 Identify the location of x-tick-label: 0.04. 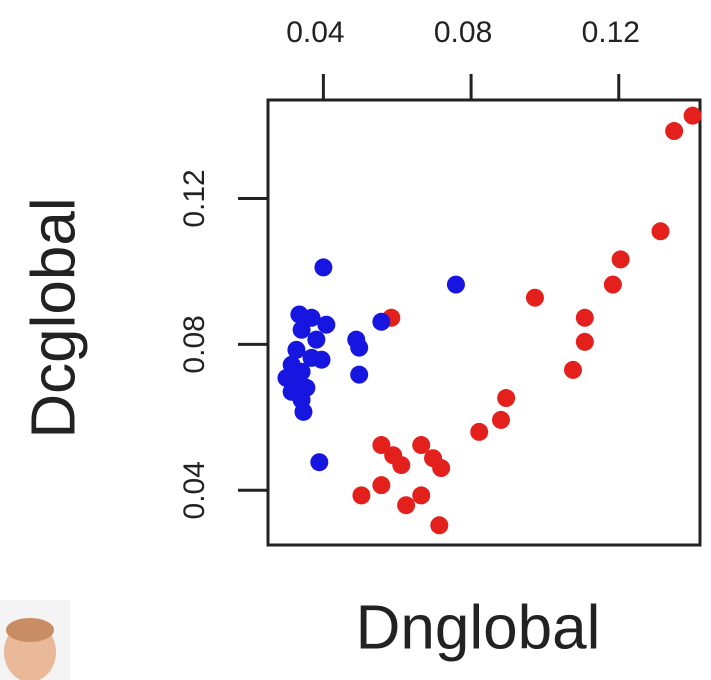
(315, 32).